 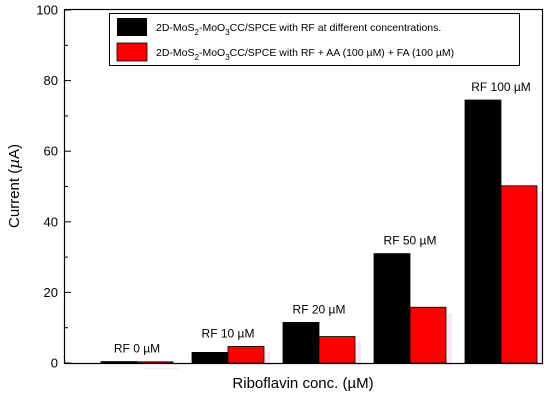 I want to click on category-label: RF 50 µM, so click(x=410, y=241).